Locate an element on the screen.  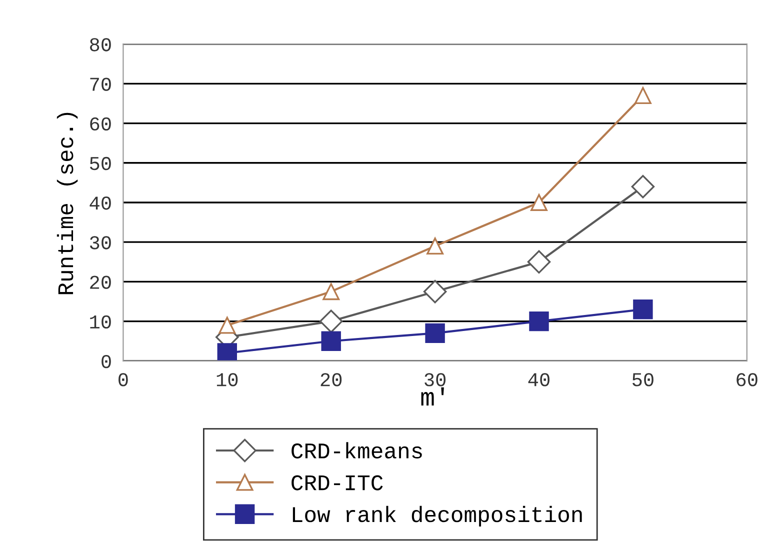
y-tick-label: 50 is located at coordinates (100, 163).